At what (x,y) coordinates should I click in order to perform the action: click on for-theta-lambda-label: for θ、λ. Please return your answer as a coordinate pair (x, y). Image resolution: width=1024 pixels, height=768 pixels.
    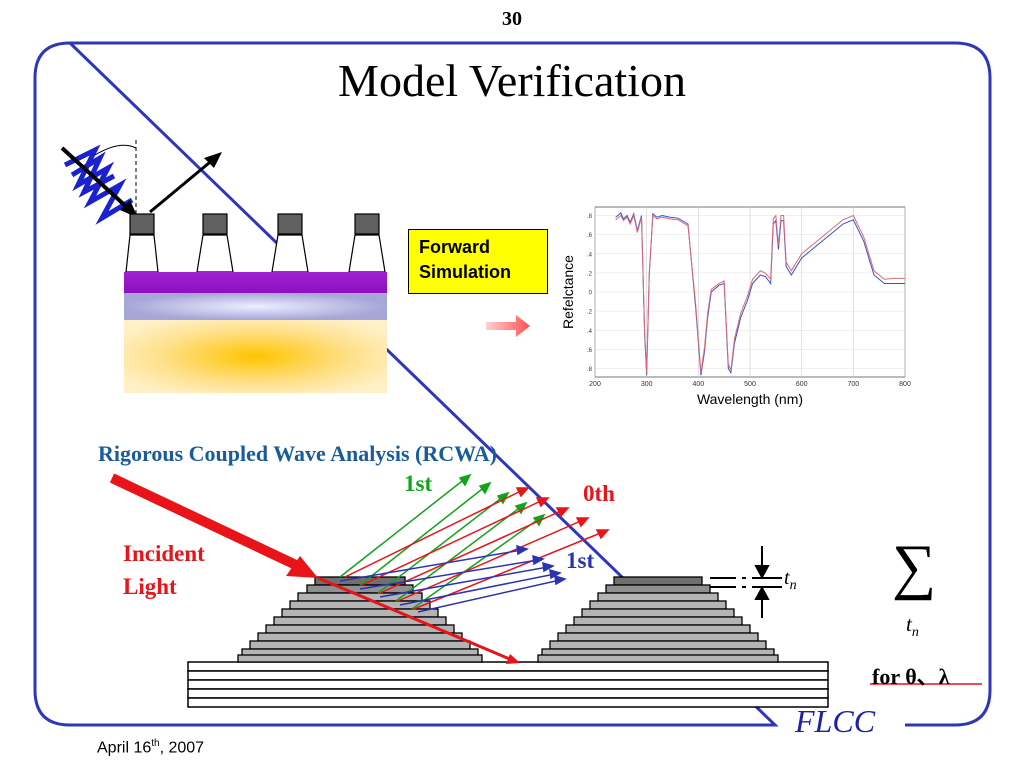
    Looking at the image, I should click on (911, 676).